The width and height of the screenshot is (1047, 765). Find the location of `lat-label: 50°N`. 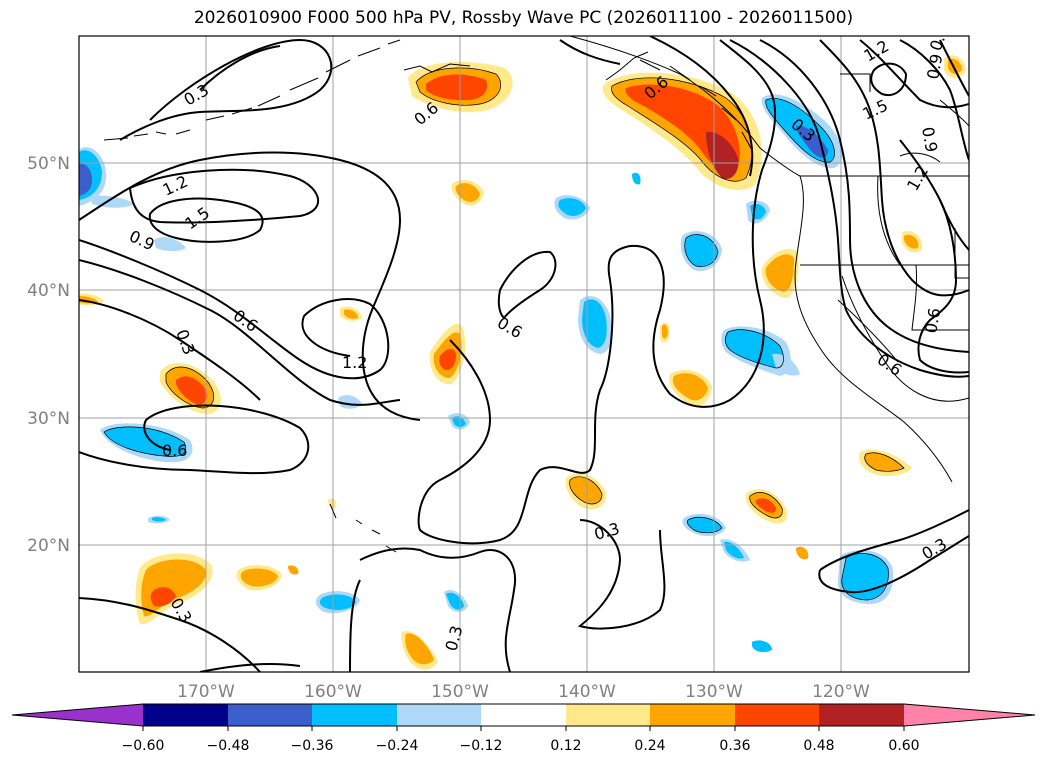

lat-label: 50°N is located at coordinates (48, 164).